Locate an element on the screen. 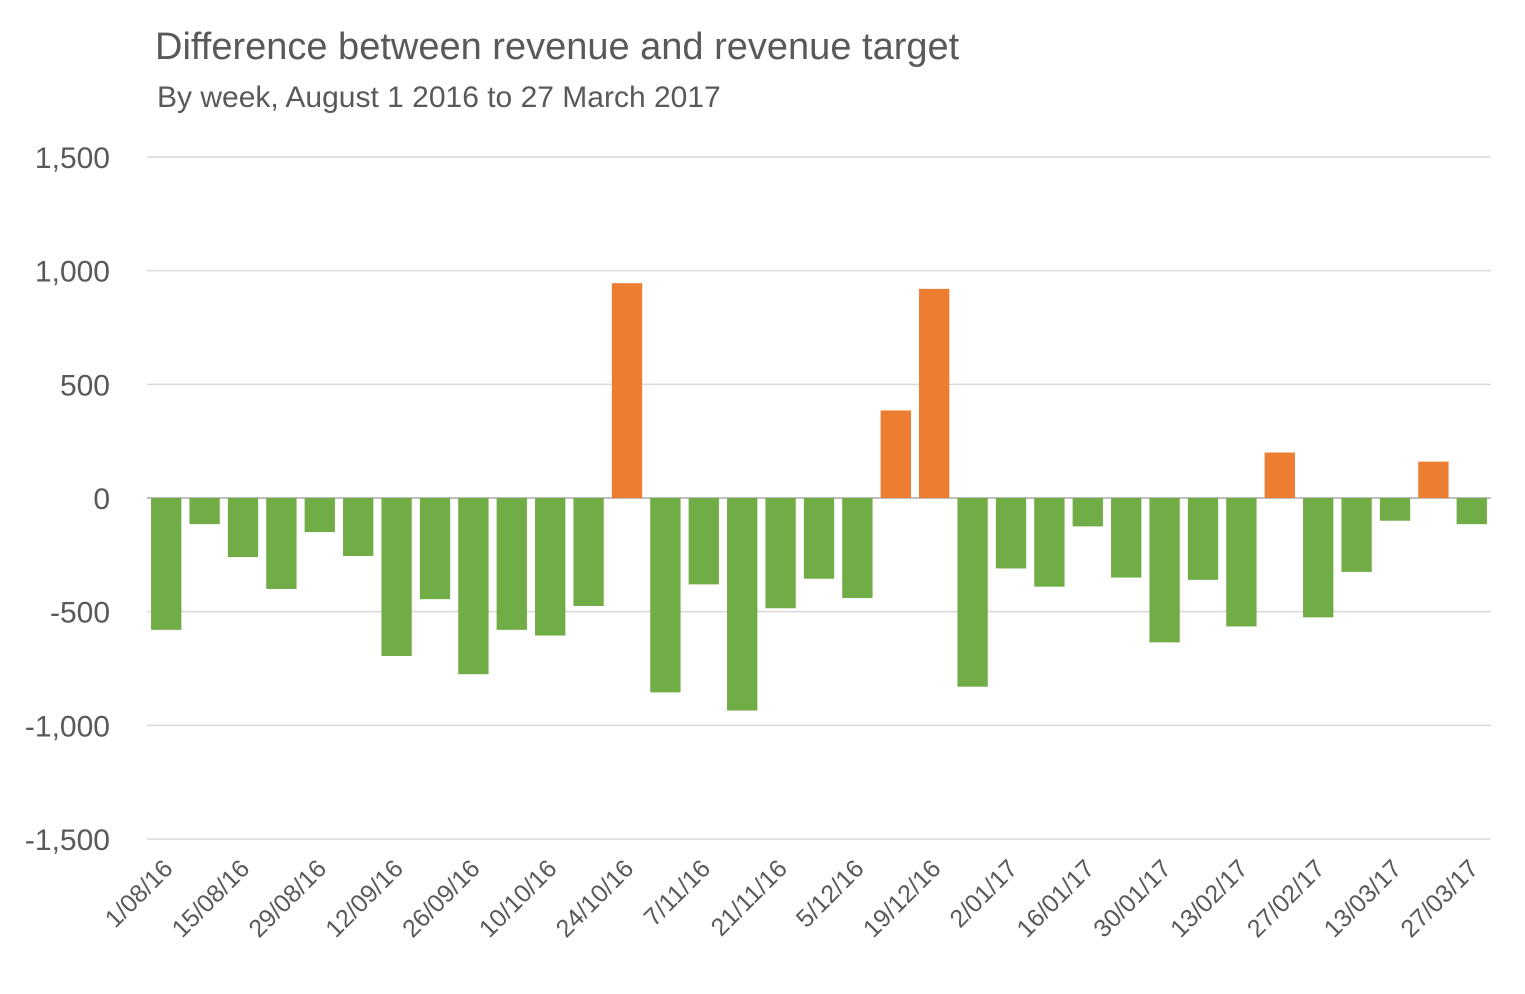 The width and height of the screenshot is (1525, 994). y-tick-label: 500 is located at coordinates (85, 385).